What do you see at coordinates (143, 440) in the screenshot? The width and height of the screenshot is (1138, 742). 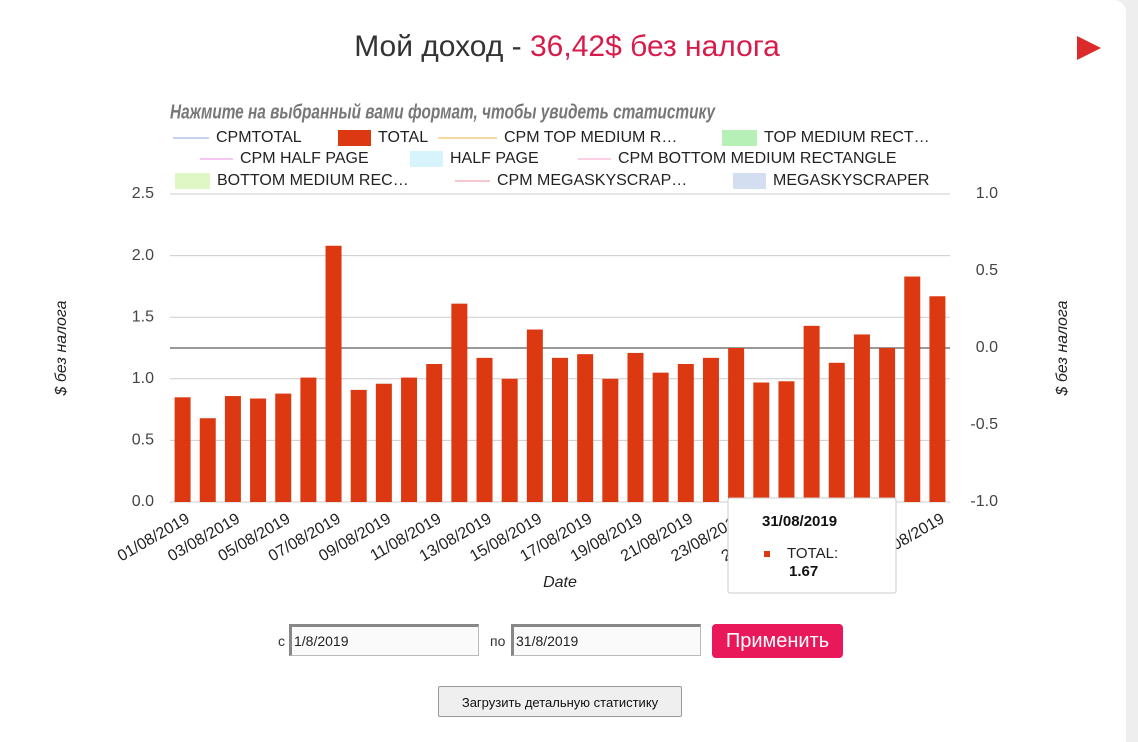 I see `y-tick-label: 0.5` at bounding box center [143, 440].